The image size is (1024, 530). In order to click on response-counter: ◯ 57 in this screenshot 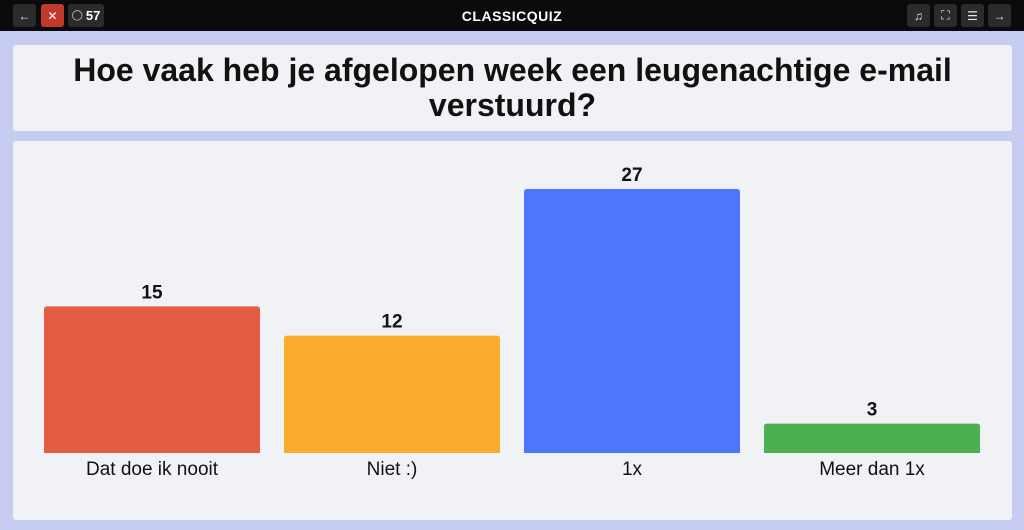, I will do `click(86, 15)`.